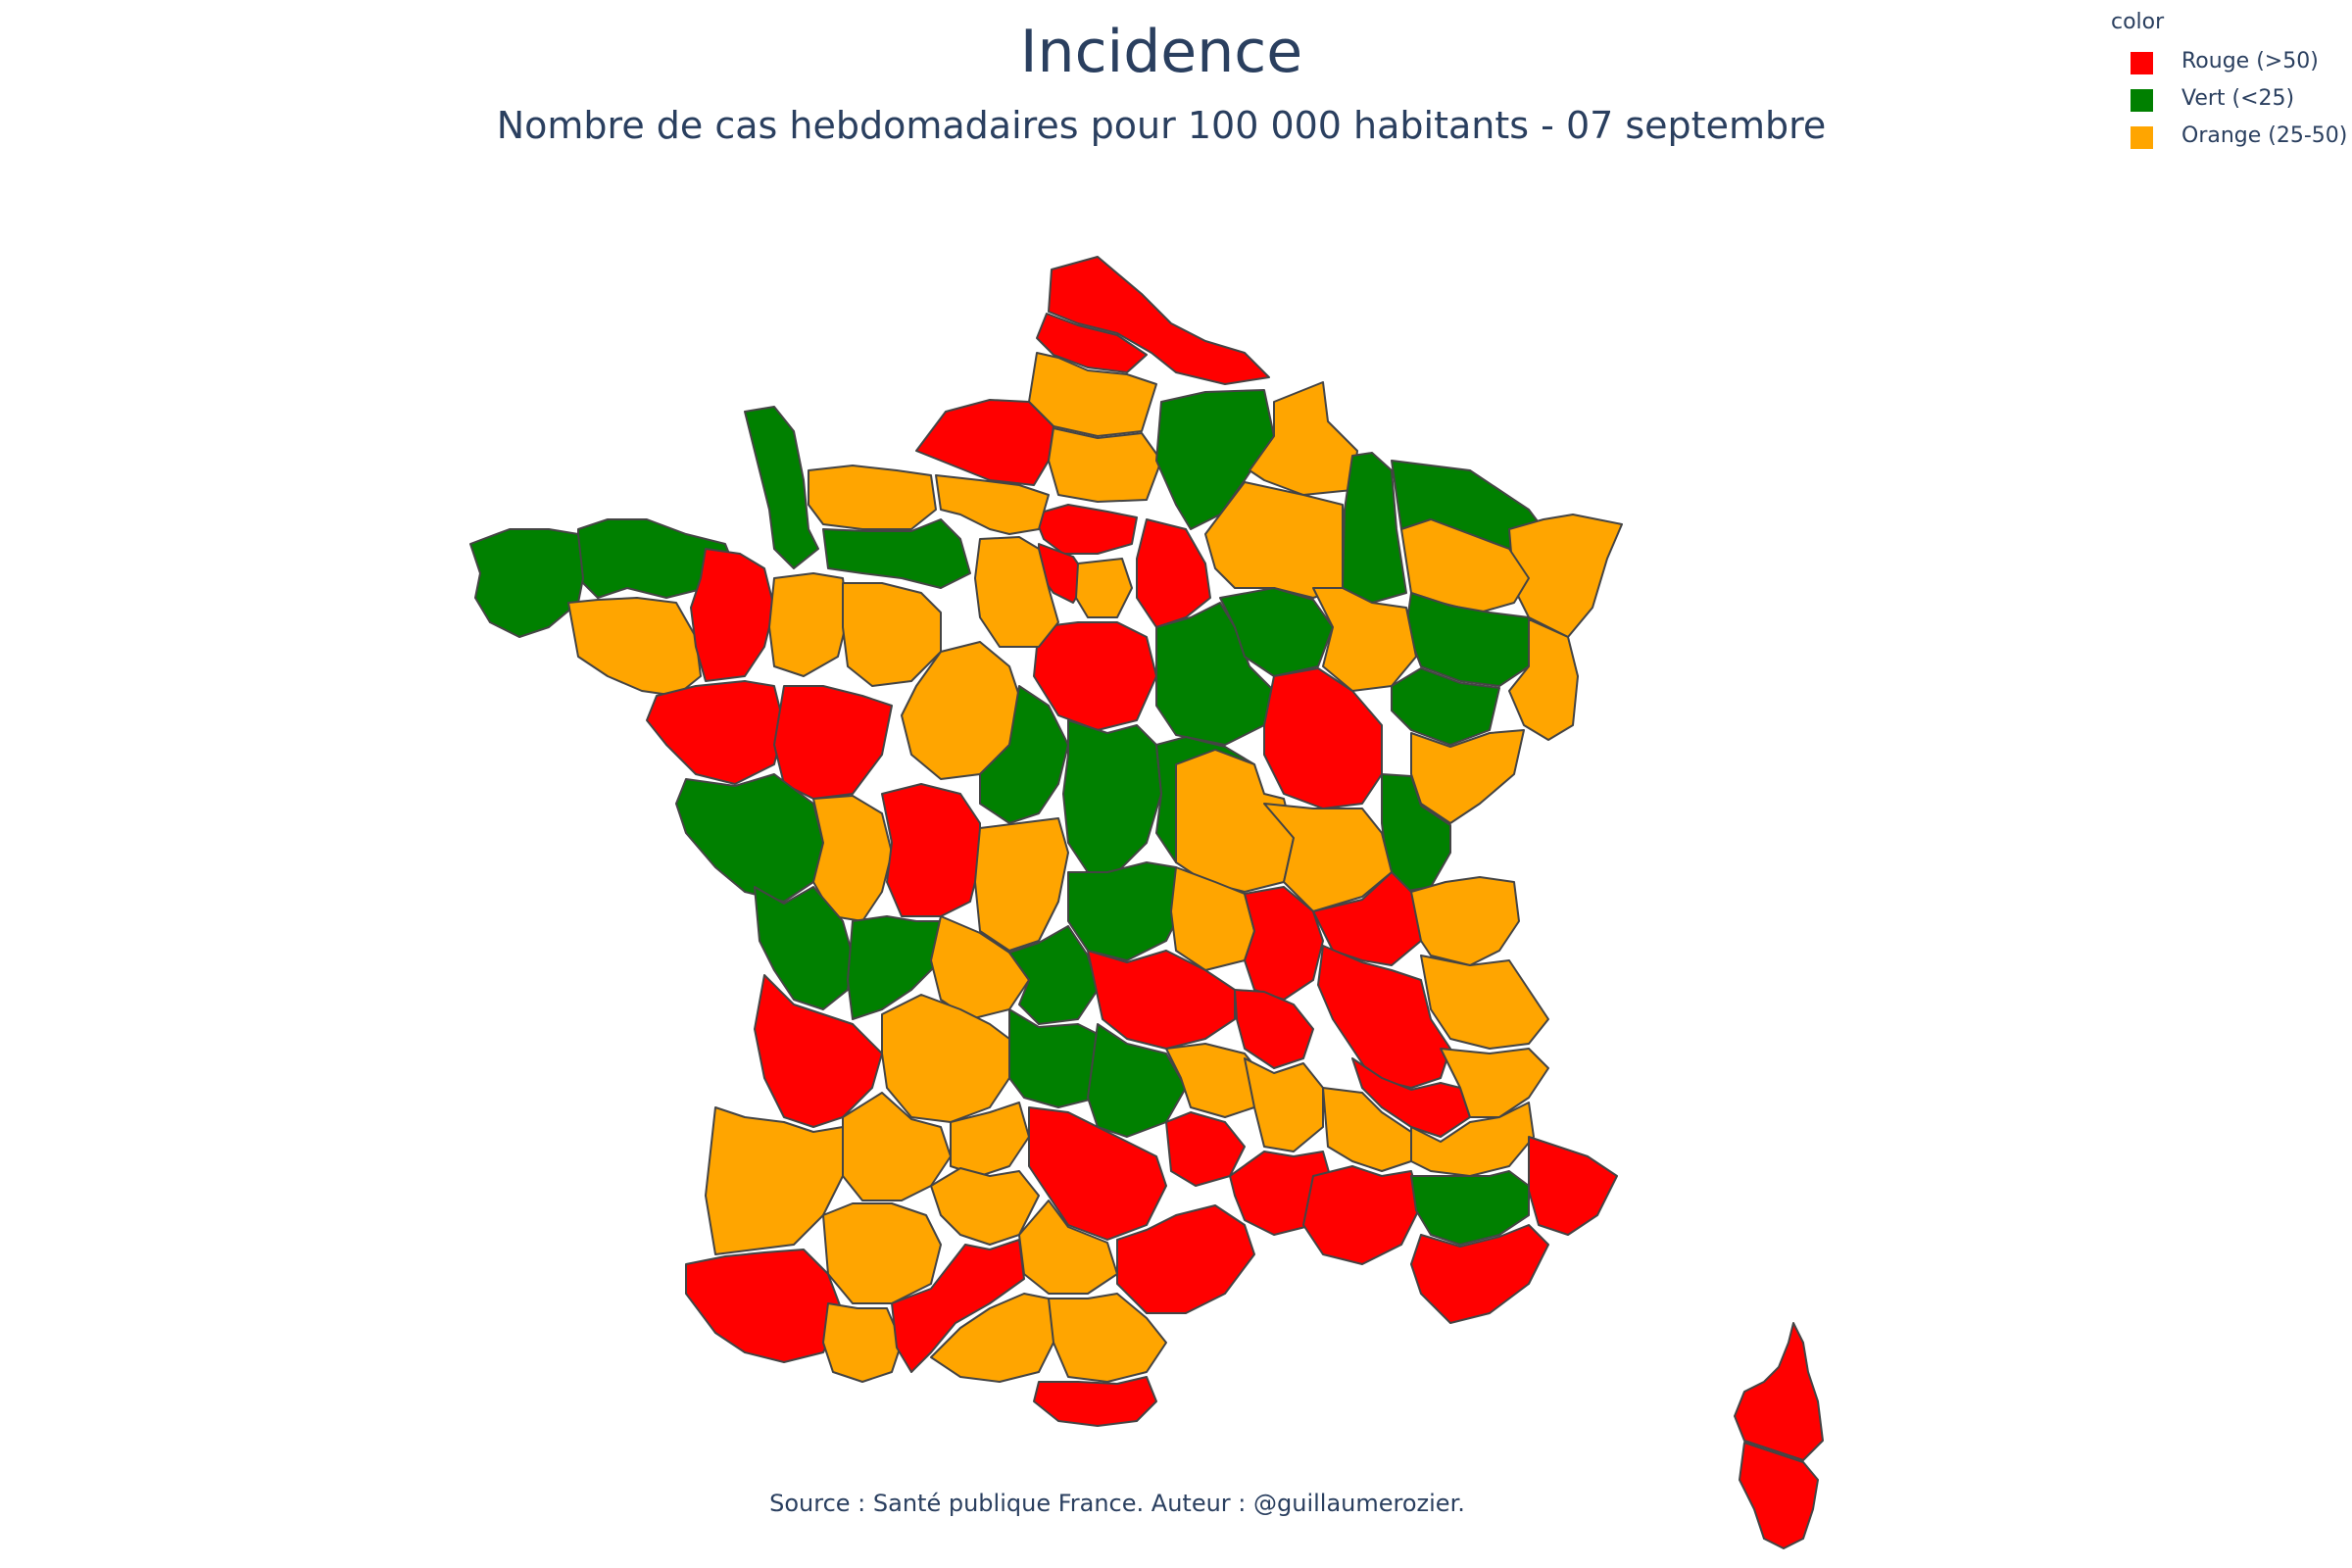  What do you see at coordinates (1053, 975) in the screenshot?
I see `department-creuse` at bounding box center [1053, 975].